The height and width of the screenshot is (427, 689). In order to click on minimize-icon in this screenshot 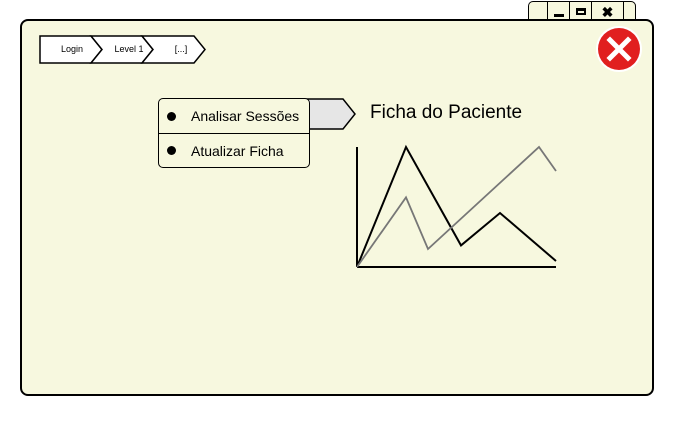, I will do `click(558, 15)`.